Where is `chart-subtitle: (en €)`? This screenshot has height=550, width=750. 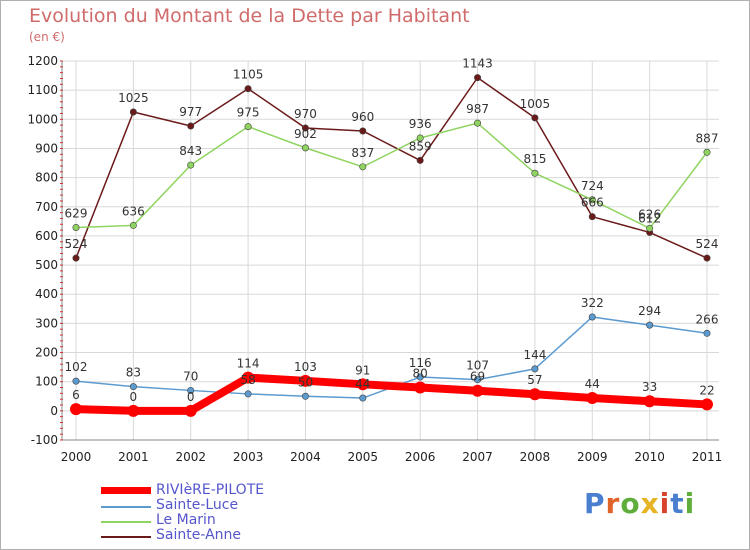
chart-subtitle: (en €) is located at coordinates (47, 37).